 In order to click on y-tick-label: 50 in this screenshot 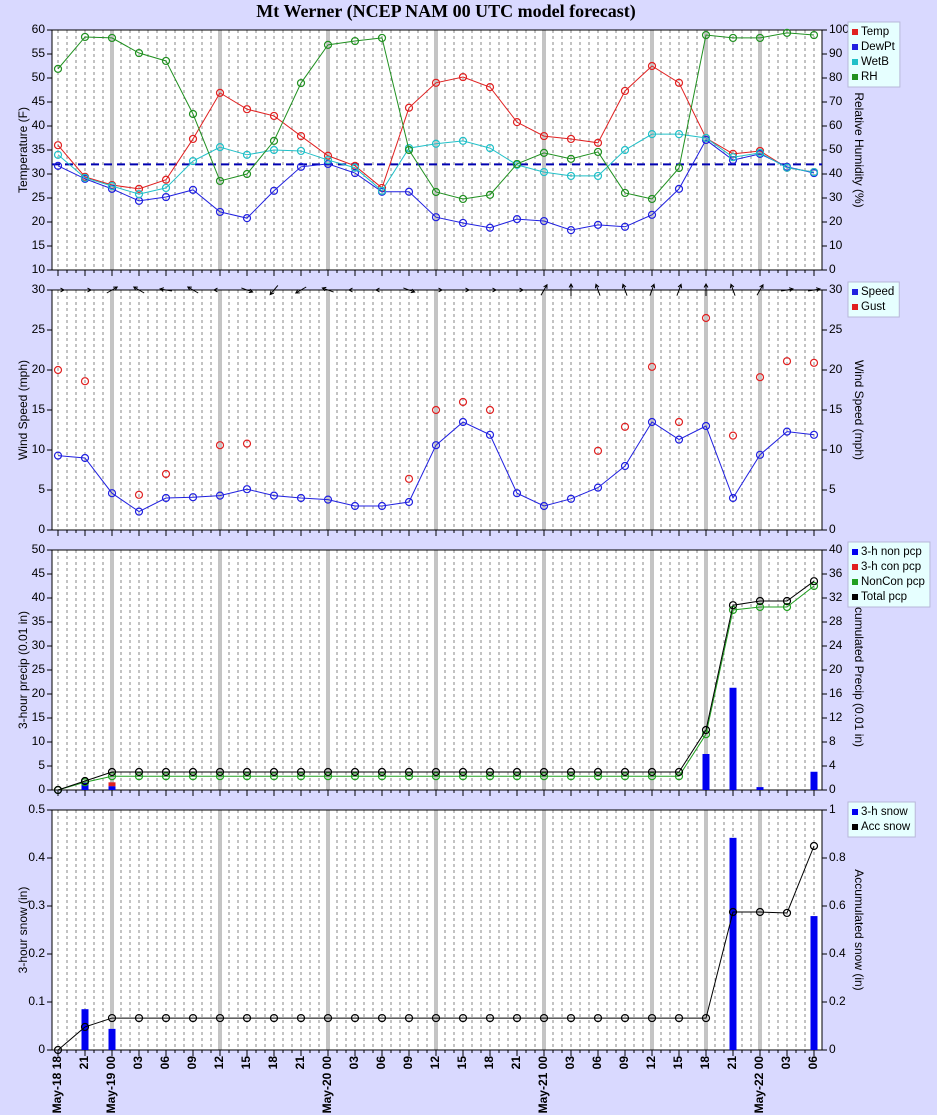, I will do `click(39, 77)`.